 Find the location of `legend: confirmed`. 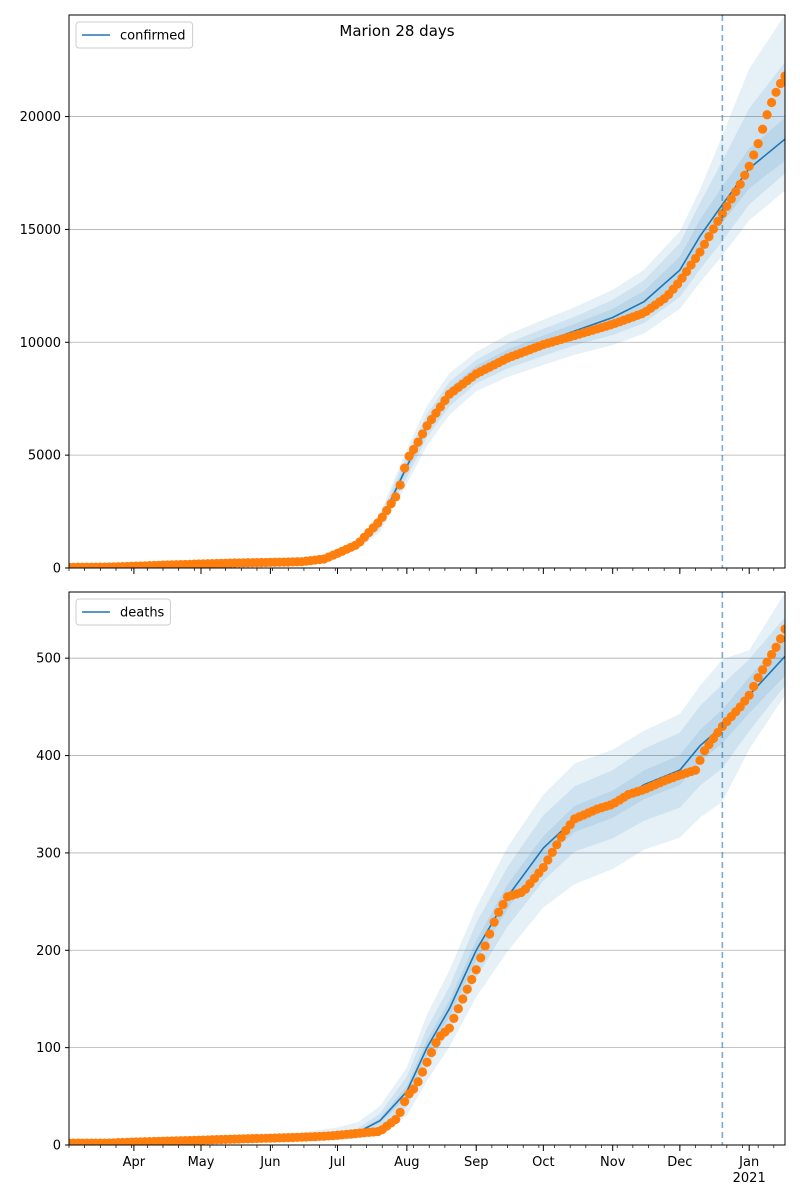

legend: confirmed is located at coordinates (134, 35).